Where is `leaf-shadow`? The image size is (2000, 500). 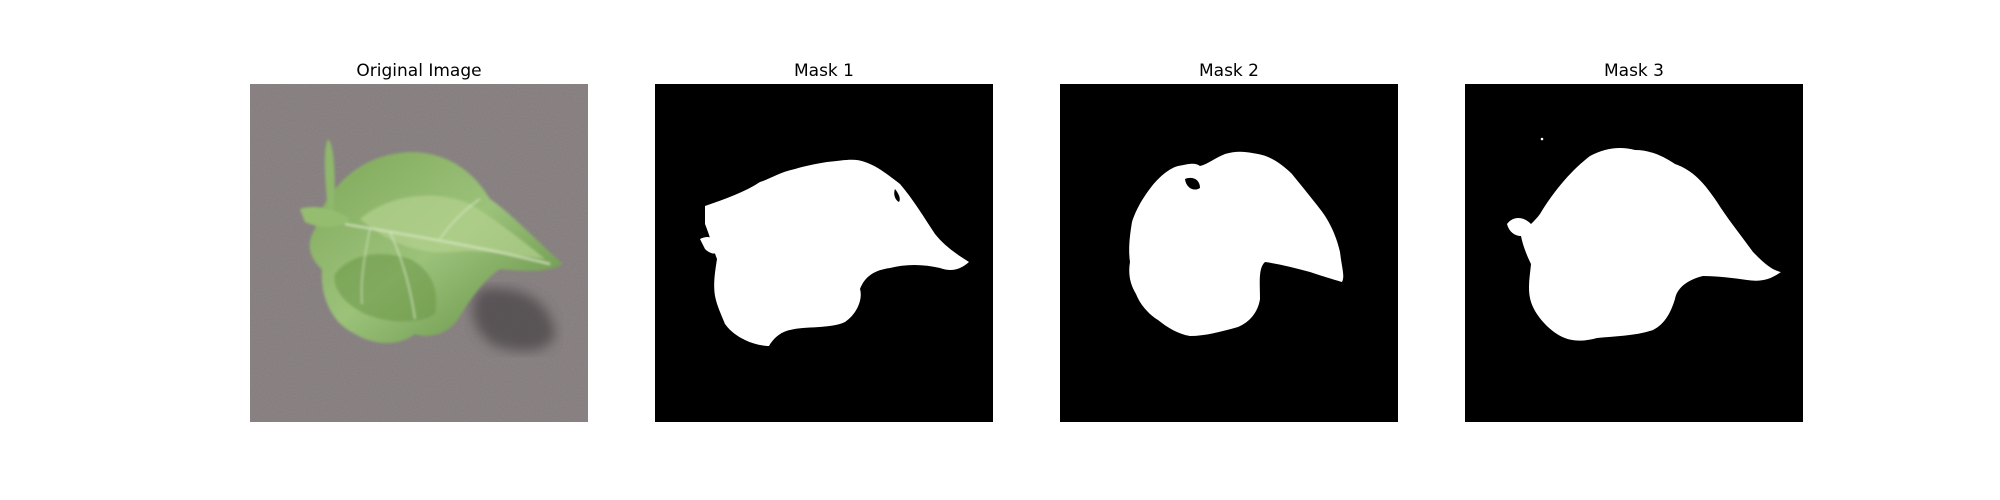
leaf-shadow is located at coordinates (513, 319).